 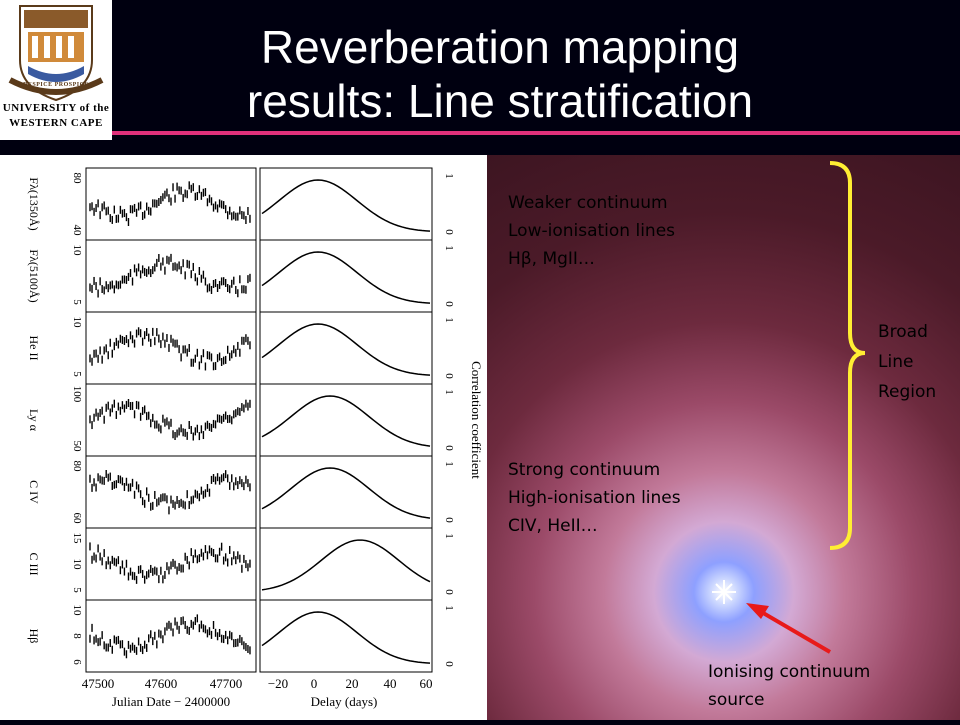 I want to click on x-tick-left-label: 47600, so click(x=161, y=683).